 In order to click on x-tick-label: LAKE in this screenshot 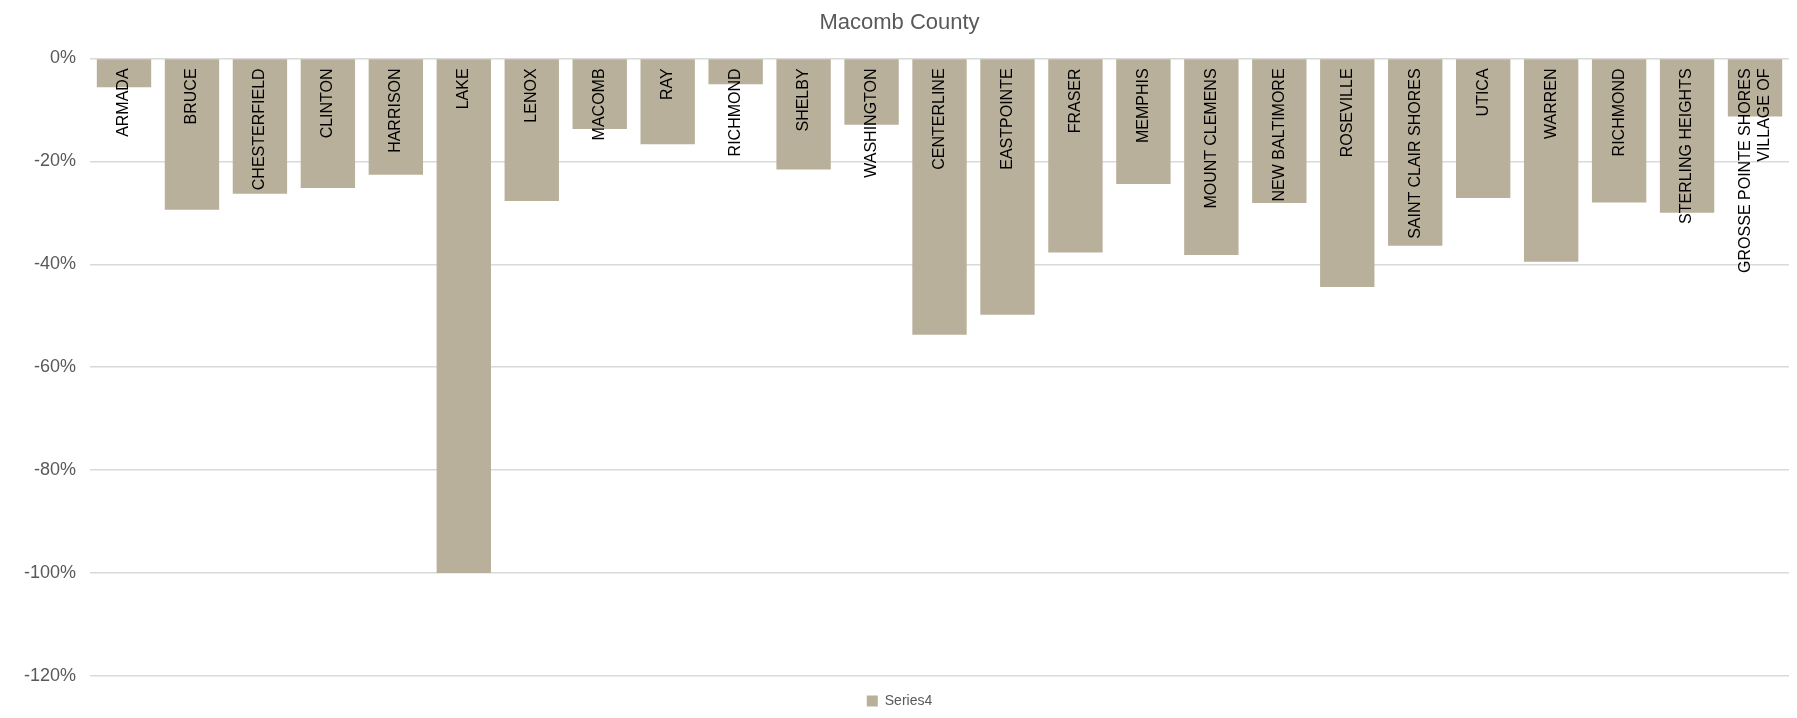, I will do `click(463, 89)`.